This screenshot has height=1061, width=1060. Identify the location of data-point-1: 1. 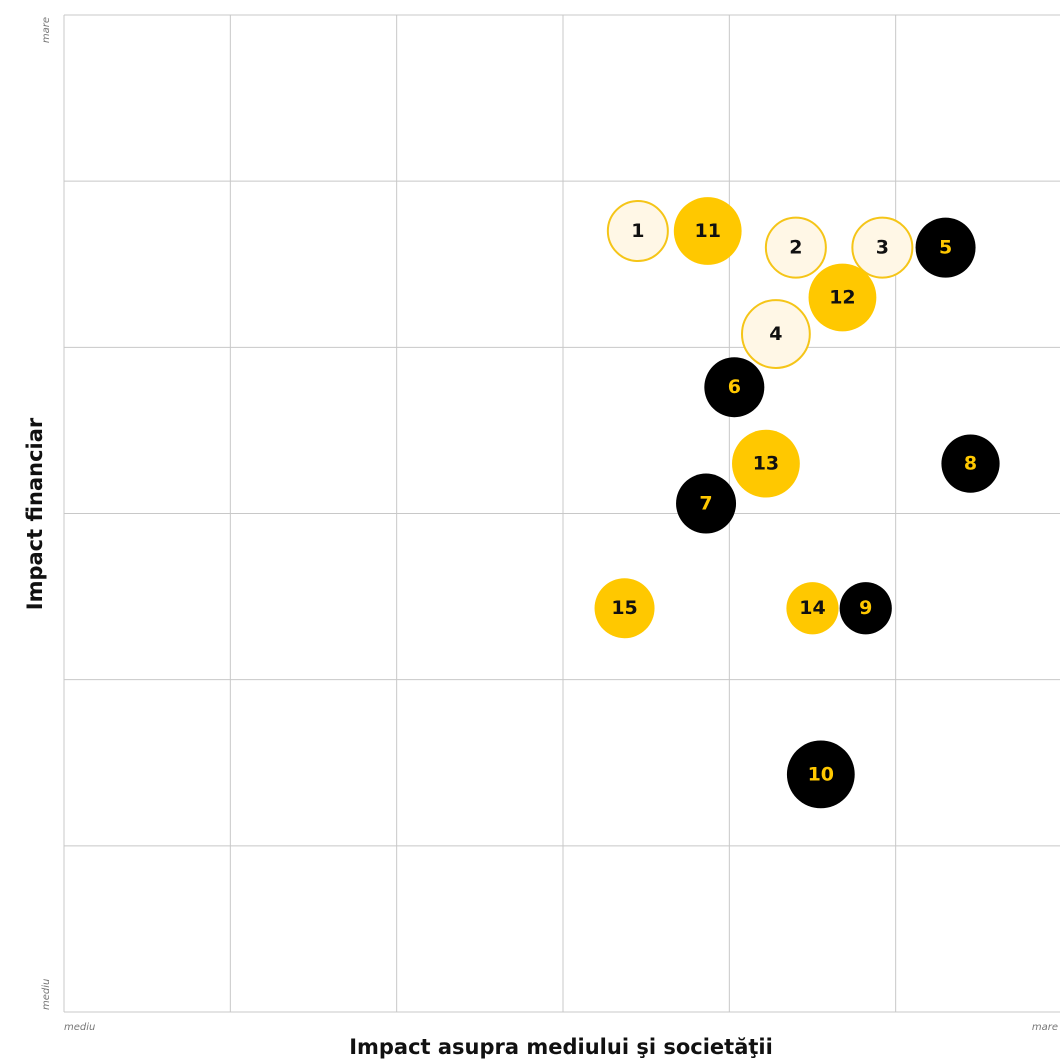
(637, 231).